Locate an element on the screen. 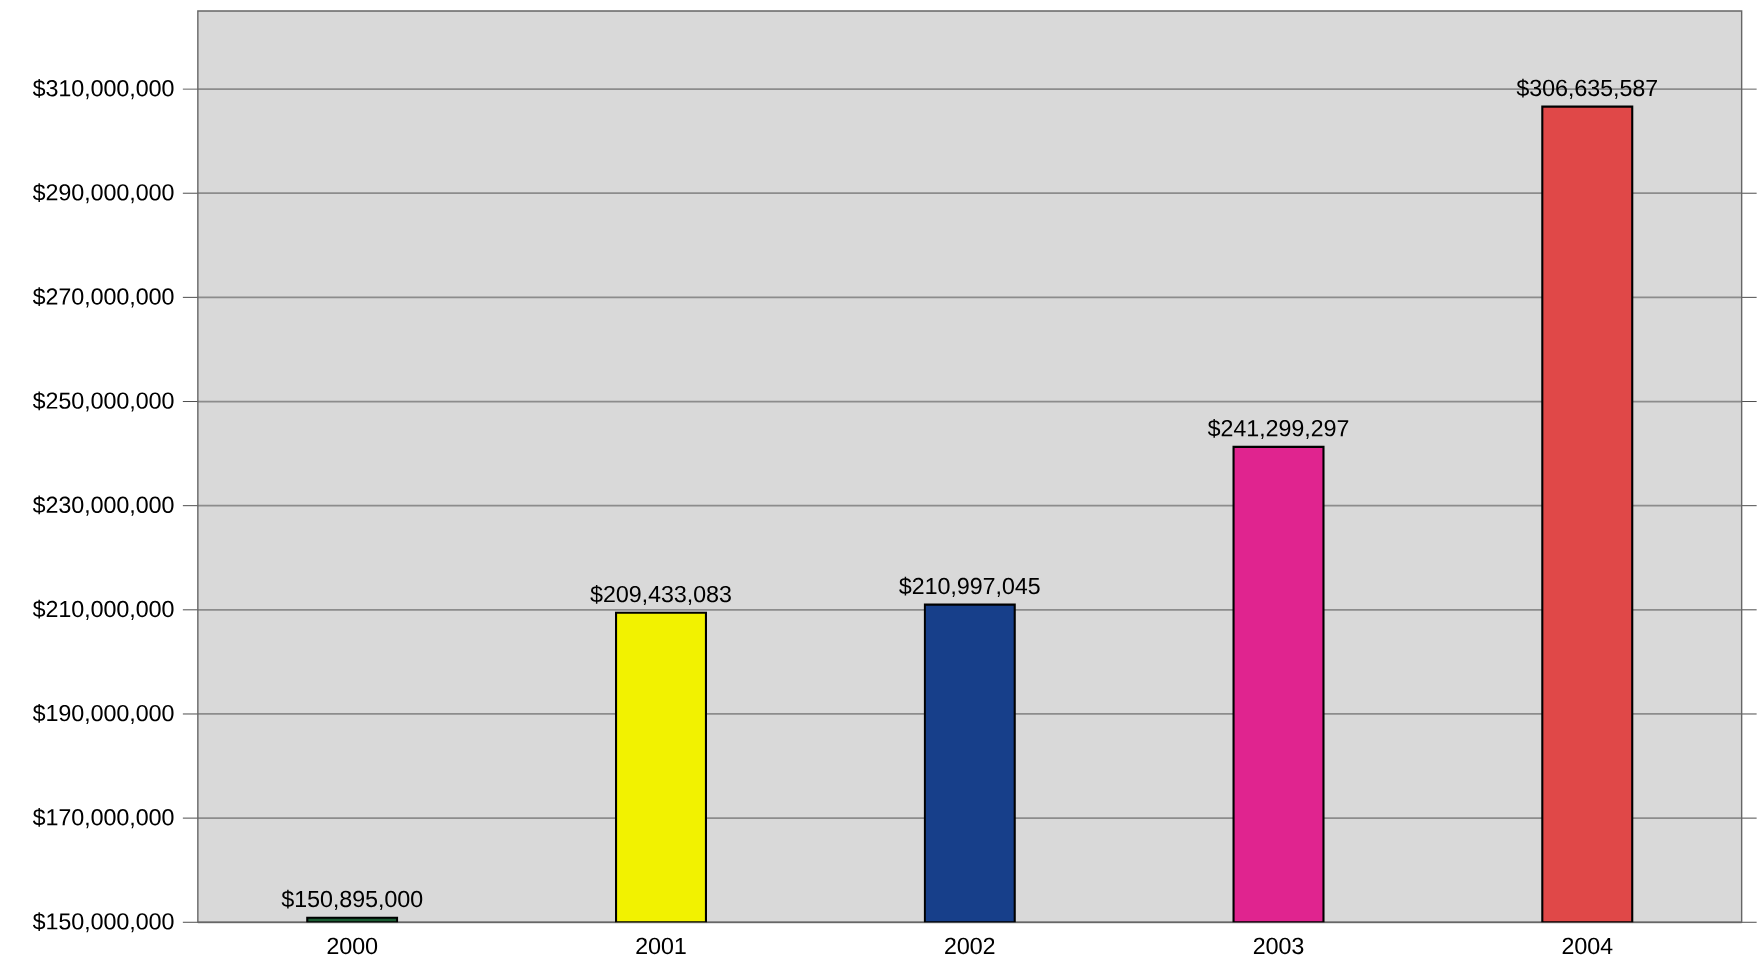 This screenshot has width=1757, height=973. data-label: $150,895,000 is located at coordinates (352, 899).